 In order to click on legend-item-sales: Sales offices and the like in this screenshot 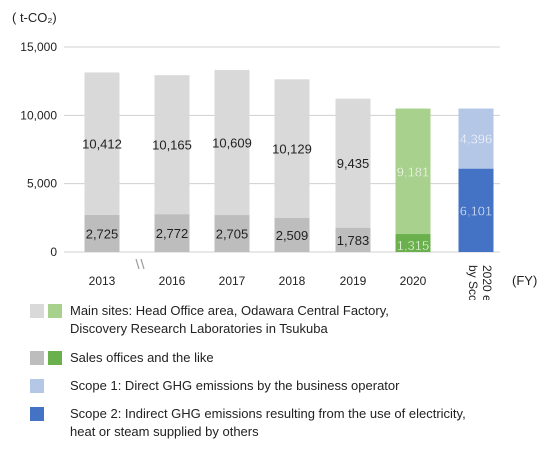, I will do `click(122, 358)`.